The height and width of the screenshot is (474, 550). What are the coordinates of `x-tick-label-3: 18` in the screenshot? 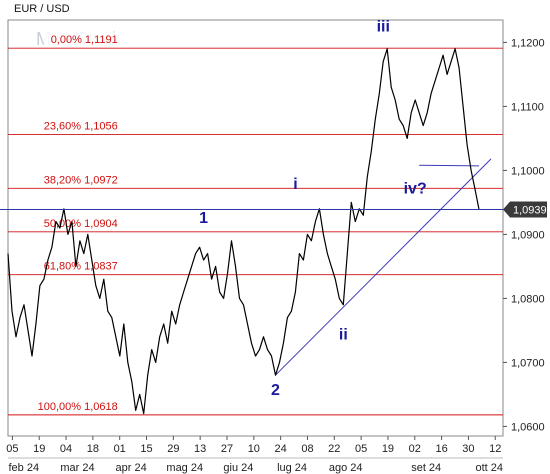 It's located at (93, 449).